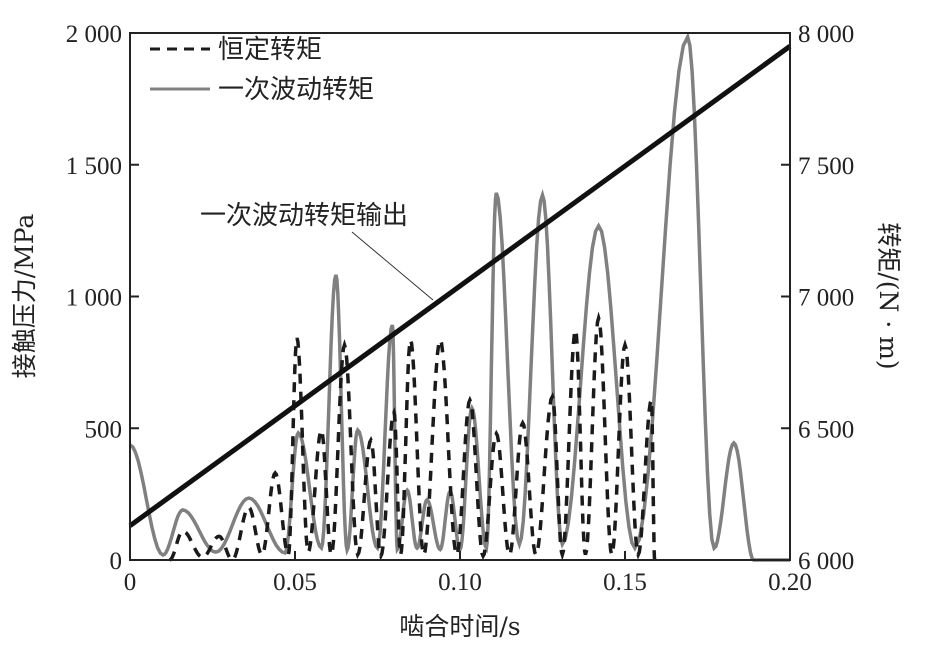 This screenshot has width=926, height=655. I want to click on y-tick-label: 1 500, so click(94, 166).